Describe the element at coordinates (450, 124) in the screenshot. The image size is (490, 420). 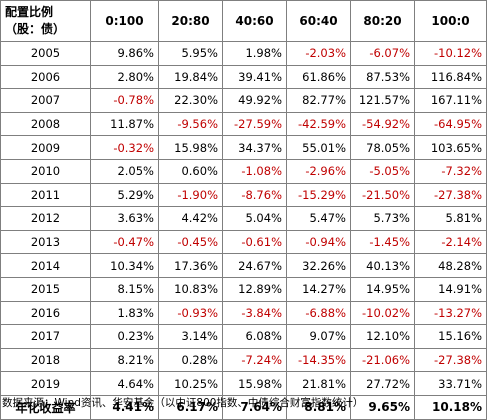
I see `return-cell: -64.95%` at that location.